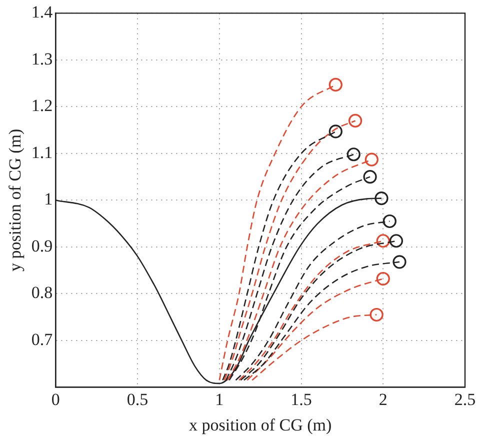 The image size is (483, 440). Describe the element at coordinates (42, 292) in the screenshot. I see `y-tick-label: 0.8` at that location.